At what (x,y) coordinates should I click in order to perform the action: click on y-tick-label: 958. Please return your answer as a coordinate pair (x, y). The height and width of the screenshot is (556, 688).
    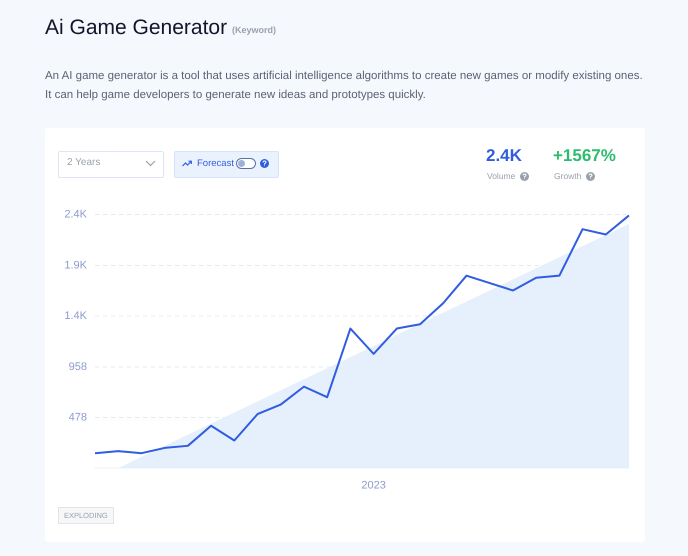
    Looking at the image, I should click on (77, 366).